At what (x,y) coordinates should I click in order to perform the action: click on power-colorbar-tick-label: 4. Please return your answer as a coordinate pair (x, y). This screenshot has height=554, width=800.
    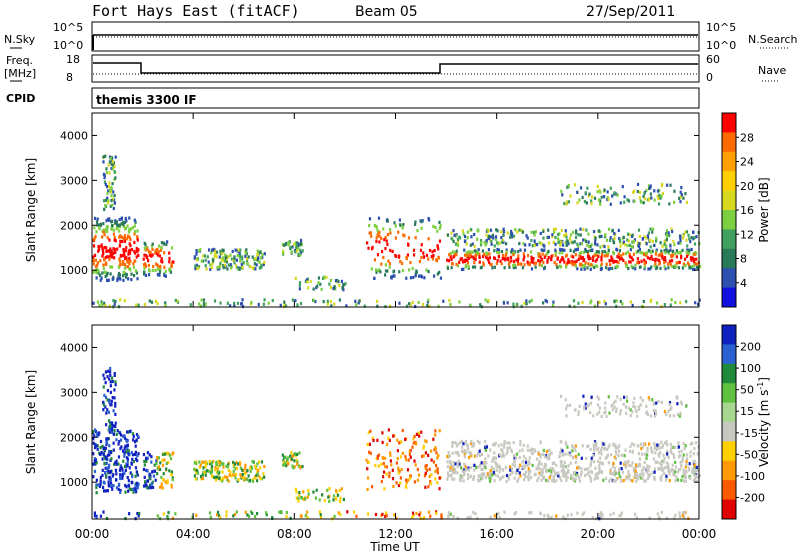
    Looking at the image, I should click on (743, 283).